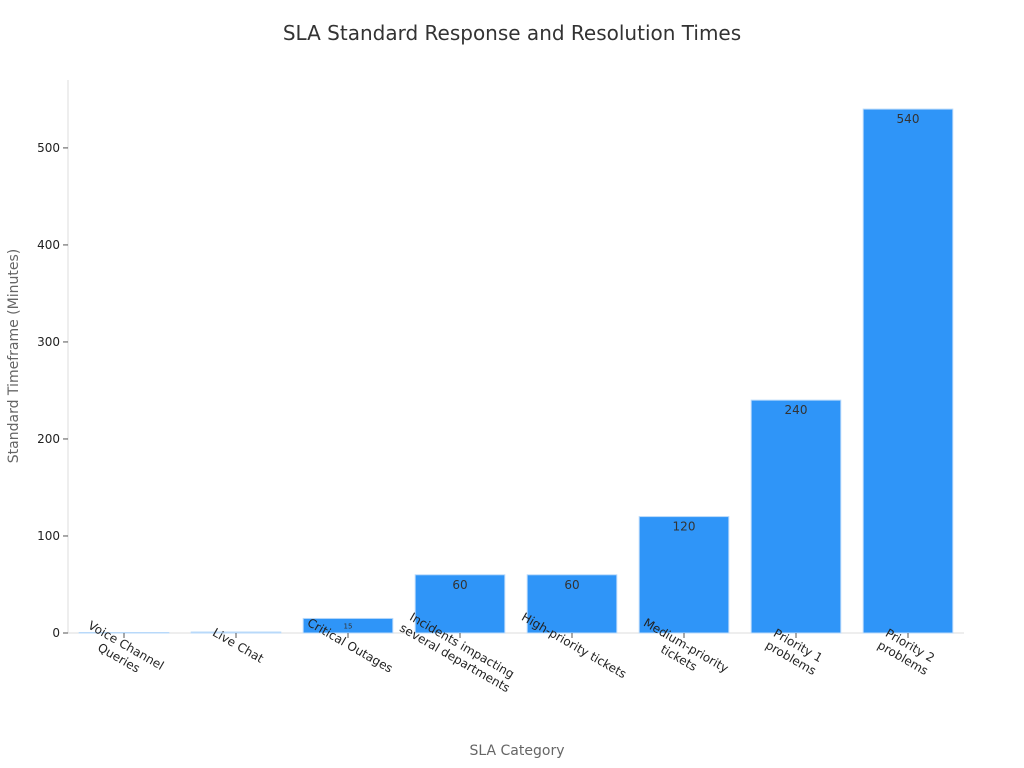 This screenshot has height=768, width=1024. Describe the element at coordinates (48, 439) in the screenshot. I see `y-tick-label: 200` at that location.